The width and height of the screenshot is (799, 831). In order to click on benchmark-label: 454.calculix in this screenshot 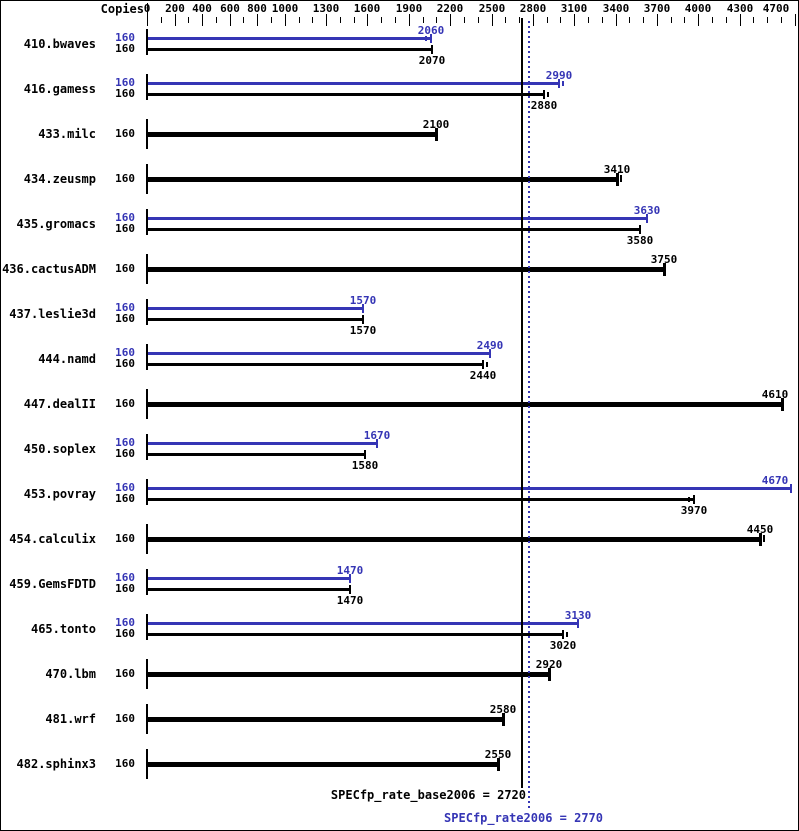, I will do `click(52, 539)`.